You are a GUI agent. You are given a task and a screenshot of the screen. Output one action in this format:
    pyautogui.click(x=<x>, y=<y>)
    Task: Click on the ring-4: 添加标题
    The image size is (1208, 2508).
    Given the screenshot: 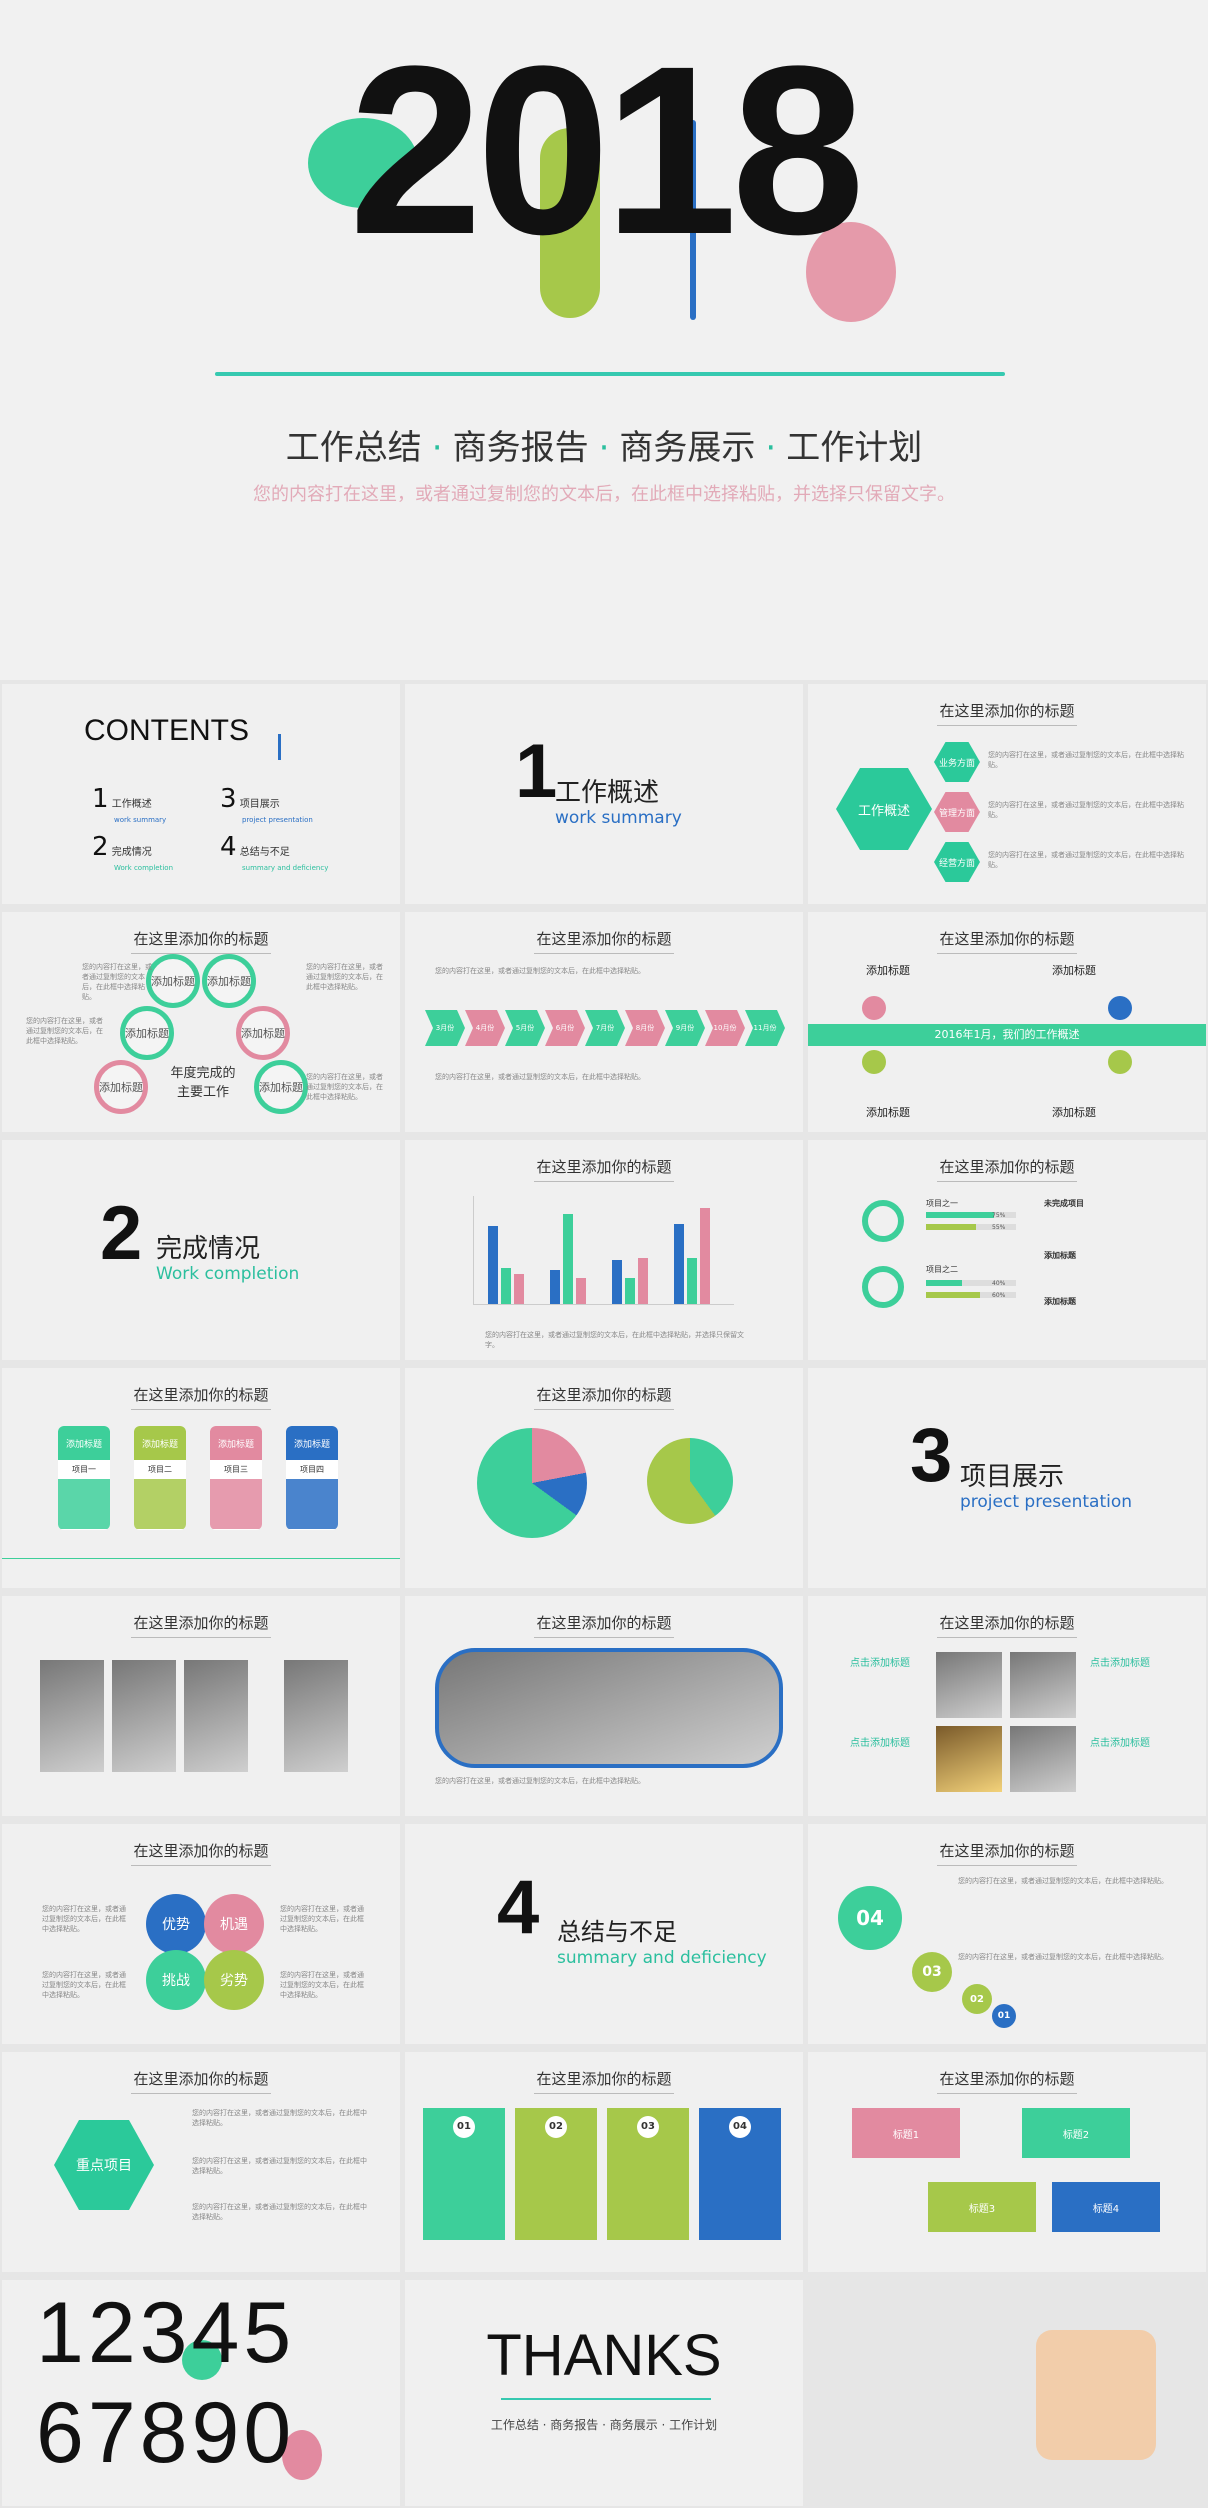 What is the action you would take?
    pyautogui.click(x=263, y=1033)
    